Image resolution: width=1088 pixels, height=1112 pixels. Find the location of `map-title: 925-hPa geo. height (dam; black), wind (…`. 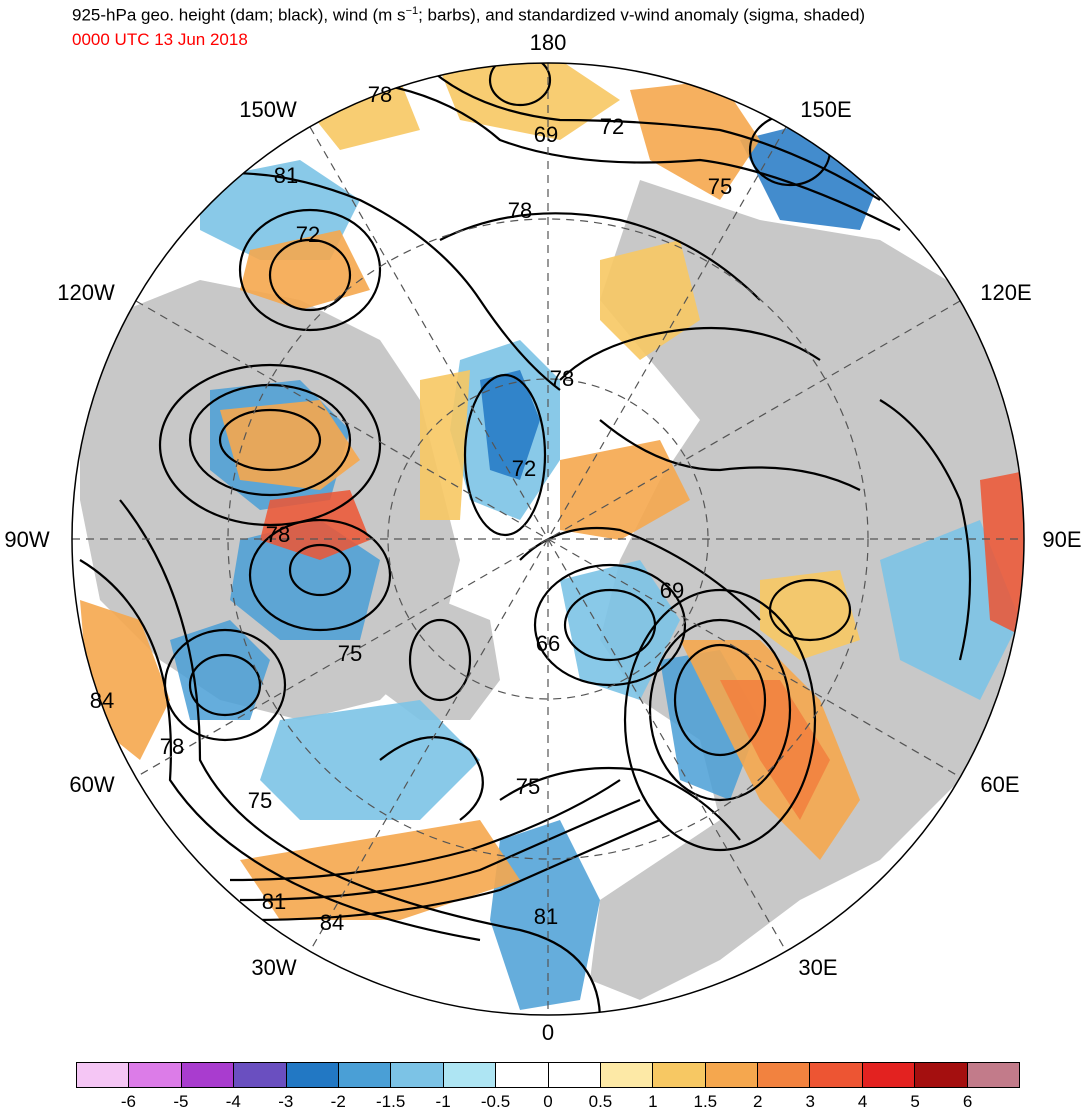

map-title: 925-hPa geo. height (dam; black), wind (… is located at coordinates (468, 15).